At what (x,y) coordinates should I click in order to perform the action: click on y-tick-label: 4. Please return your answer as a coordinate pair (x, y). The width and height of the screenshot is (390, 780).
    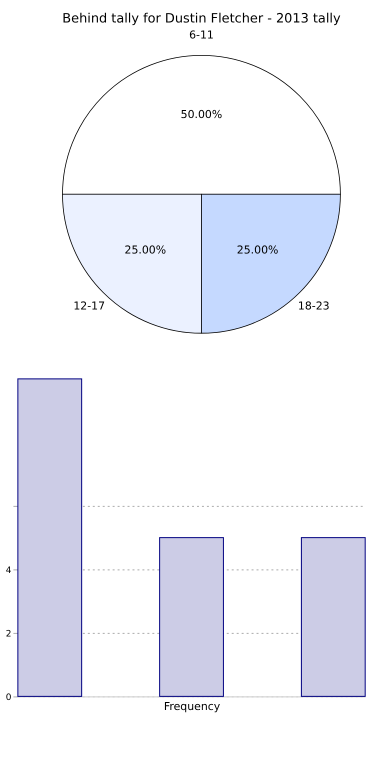
    Looking at the image, I should click on (9, 571).